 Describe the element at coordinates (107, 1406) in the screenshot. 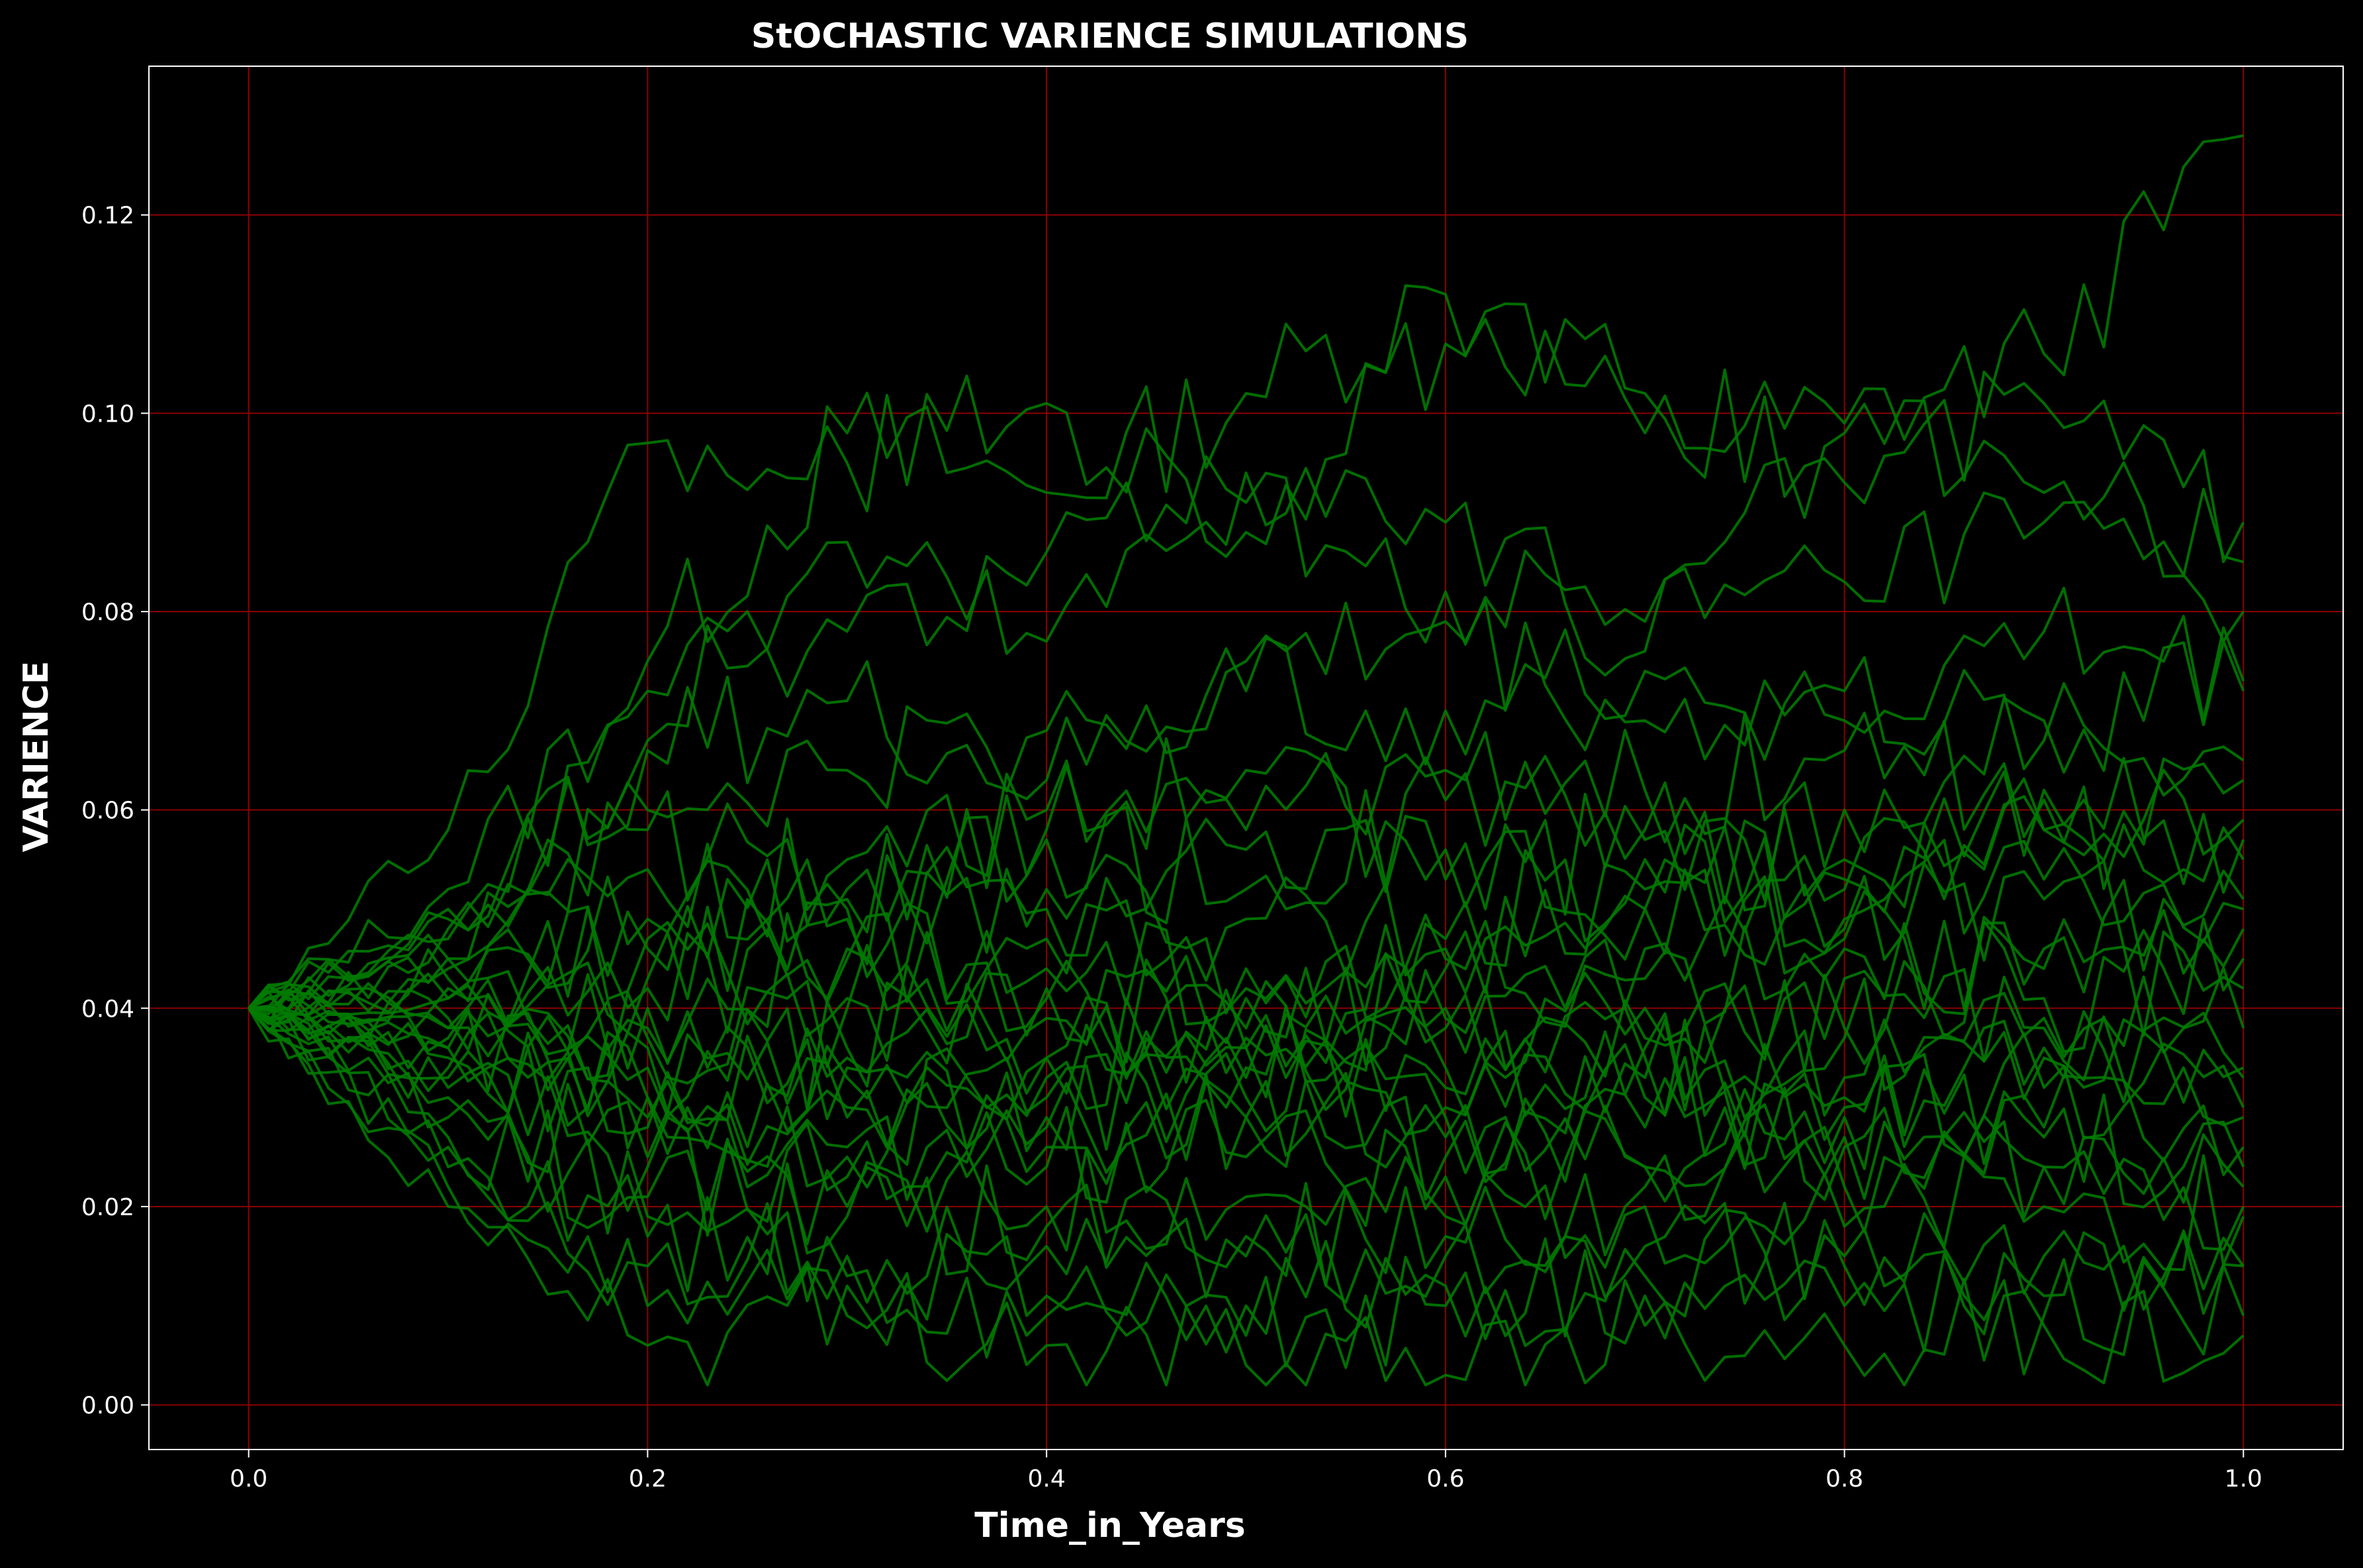

I see `y-tick-label: 0.00` at that location.